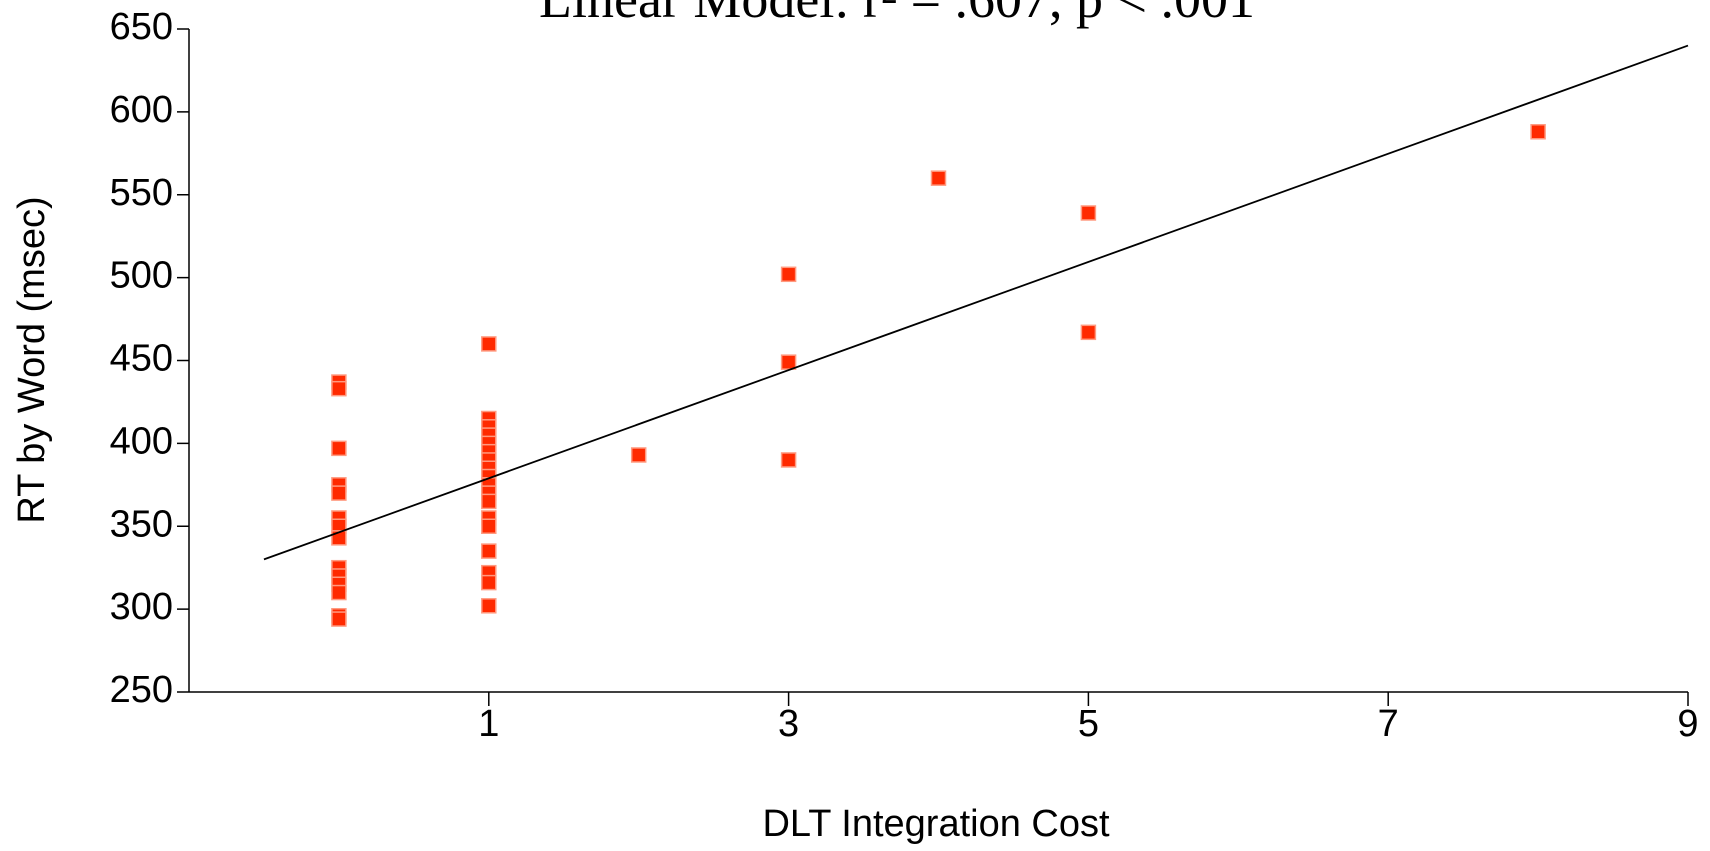  Describe the element at coordinates (141, 27) in the screenshot. I see `y-tick-label: 650` at that location.